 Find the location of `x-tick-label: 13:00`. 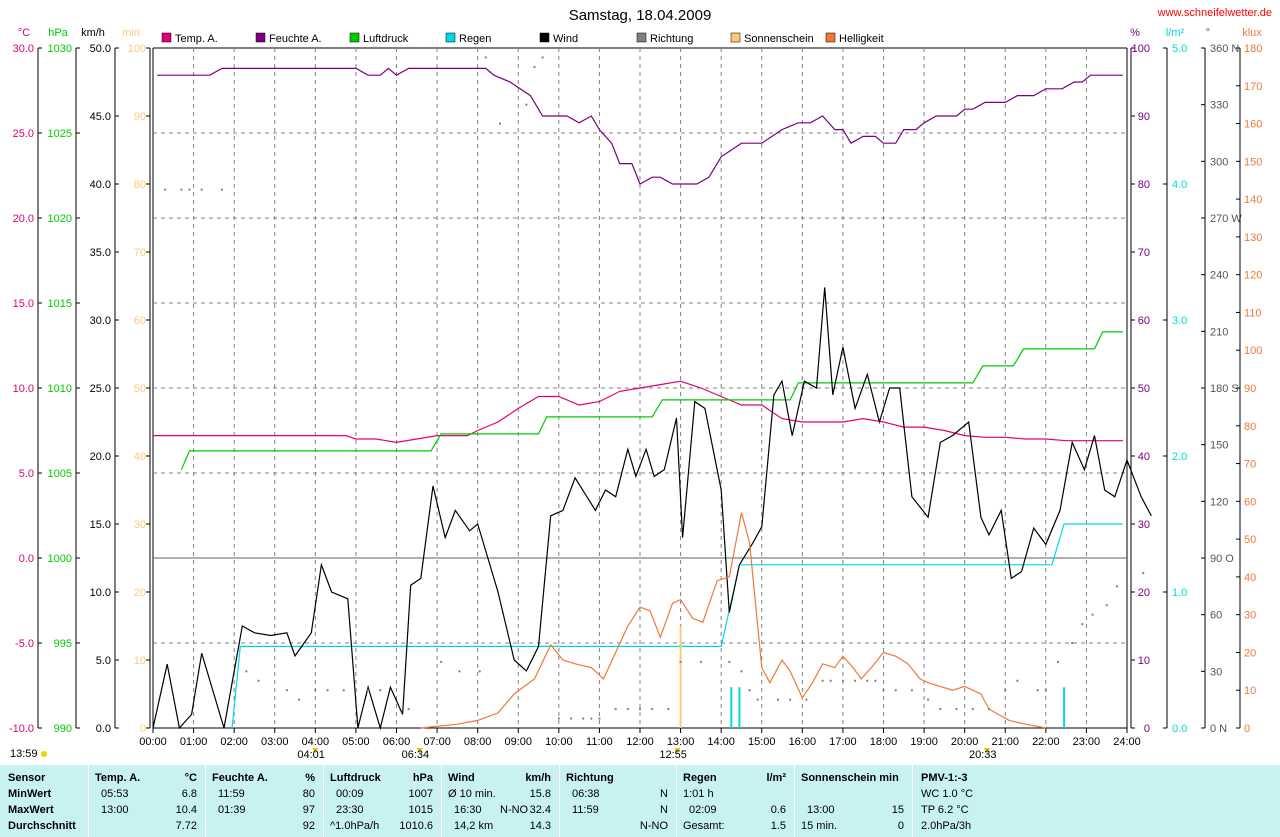

x-tick-label: 13:00 is located at coordinates (681, 742).